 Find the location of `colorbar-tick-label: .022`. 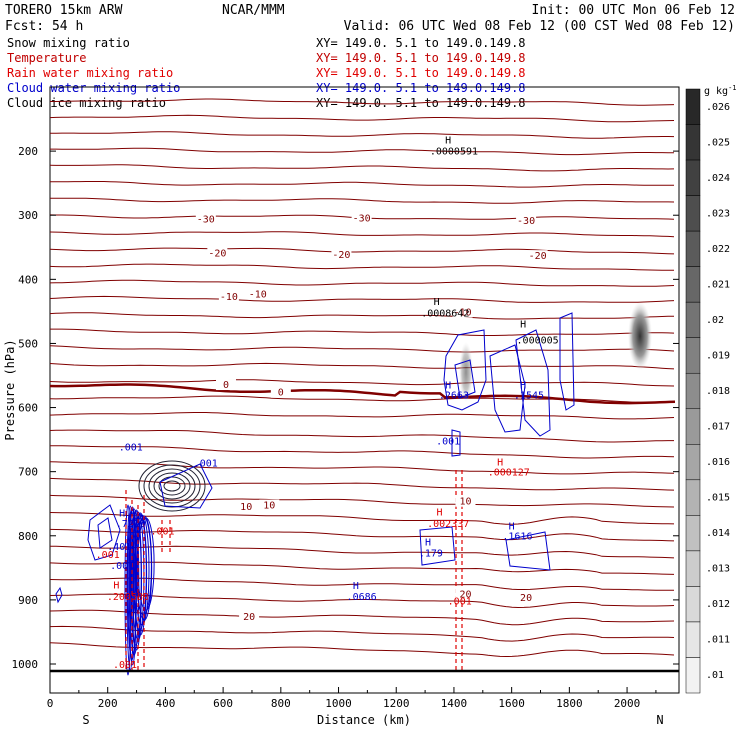

colorbar-tick-label: .022 is located at coordinates (718, 249).